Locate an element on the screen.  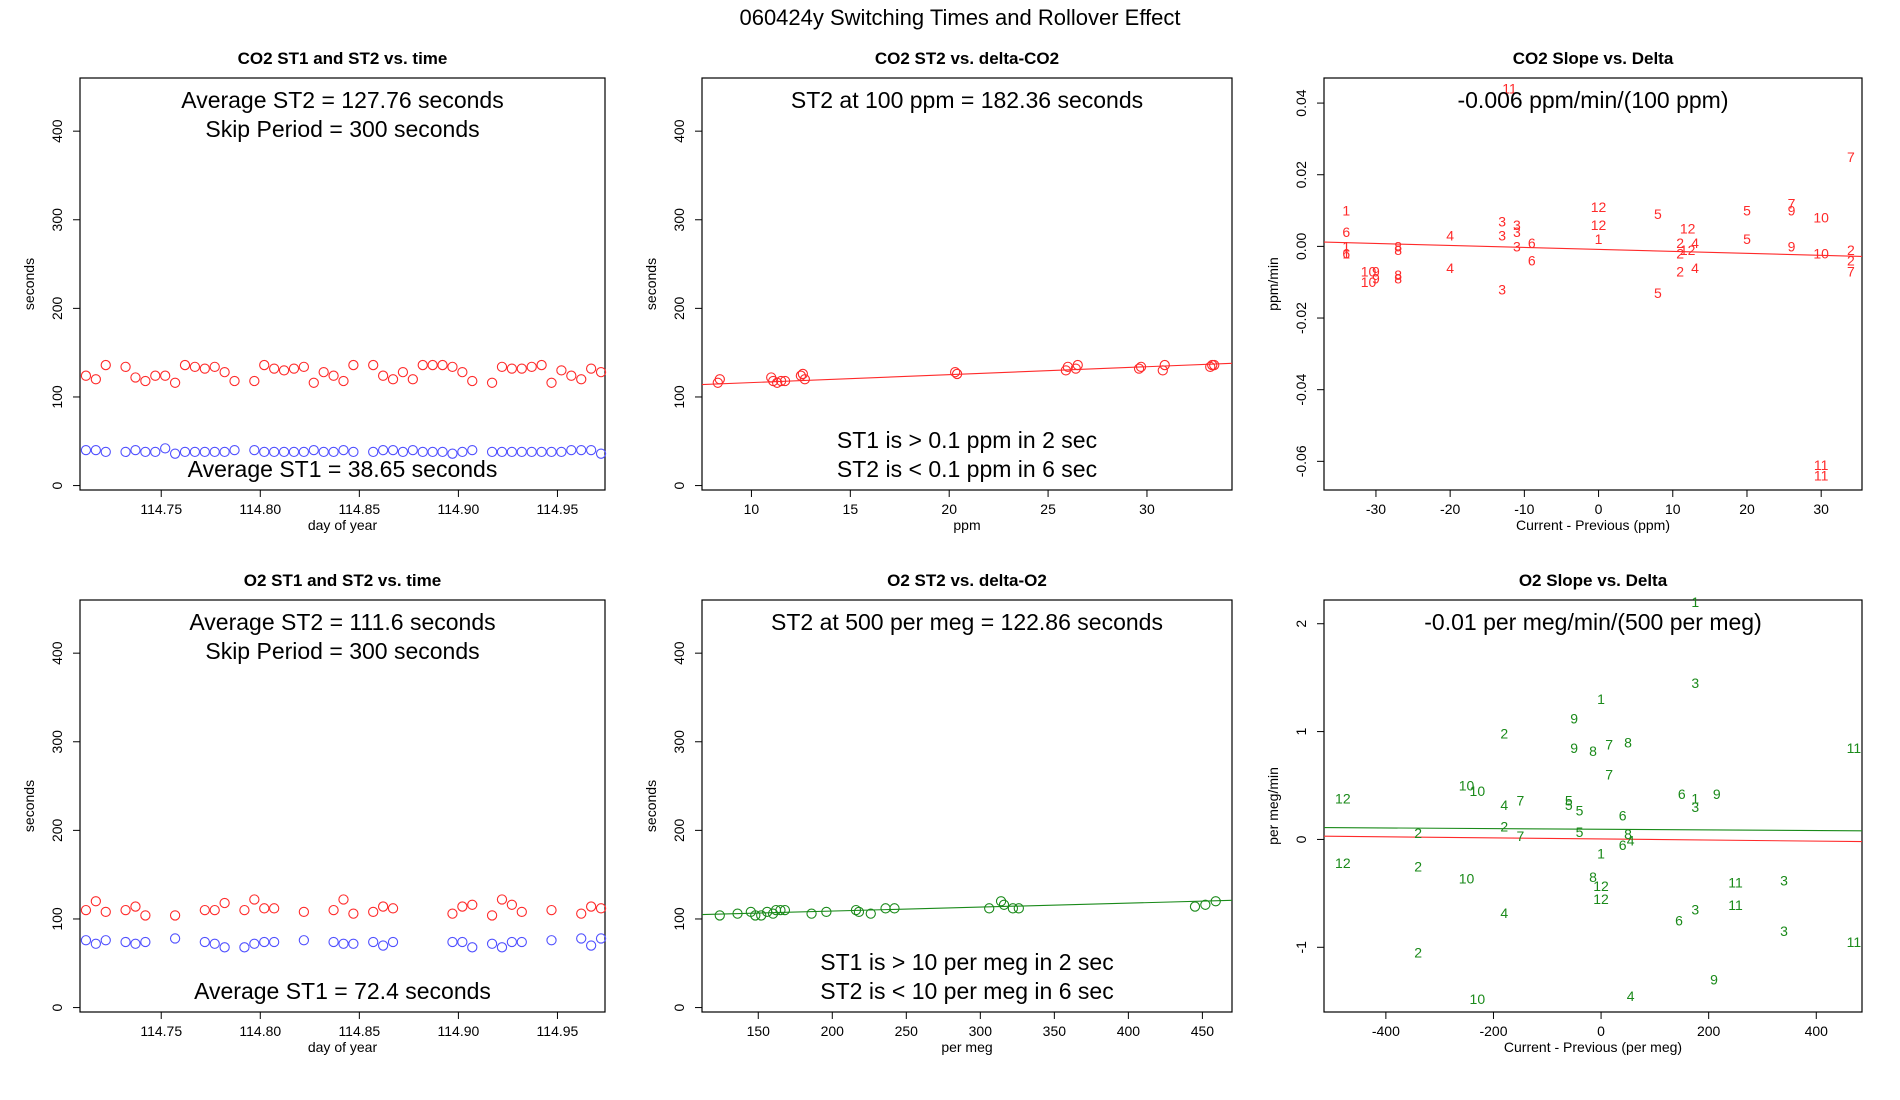
fit-line-red is located at coordinates (1593, 249).